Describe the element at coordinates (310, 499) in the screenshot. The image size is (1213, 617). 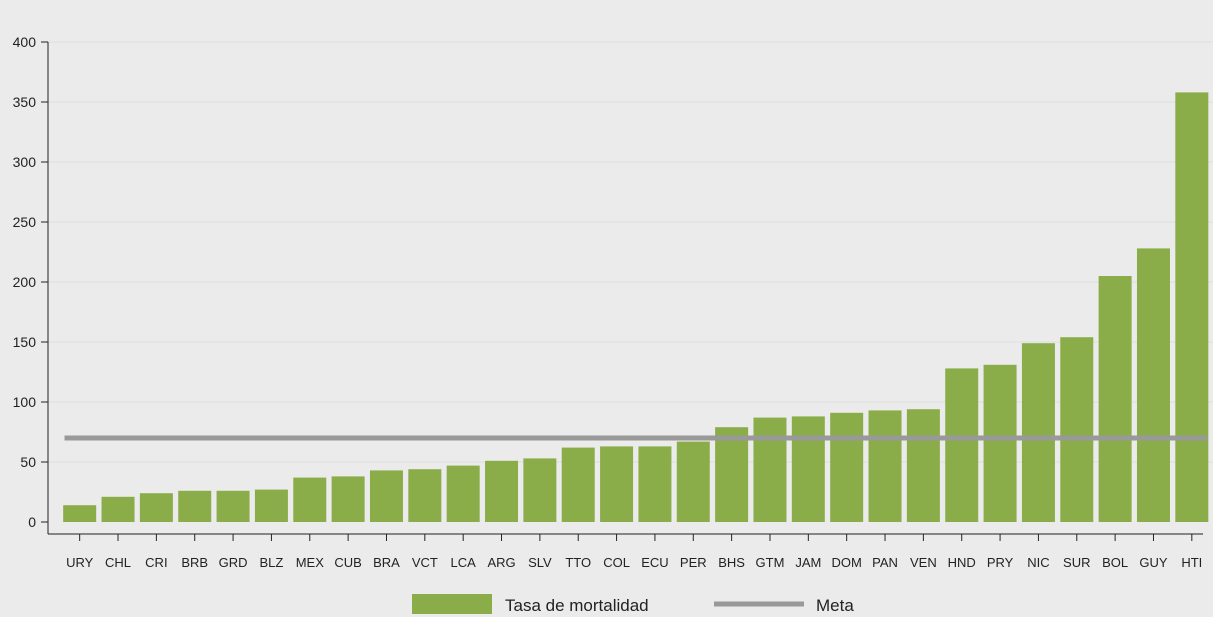
I see `bar-mex` at that location.